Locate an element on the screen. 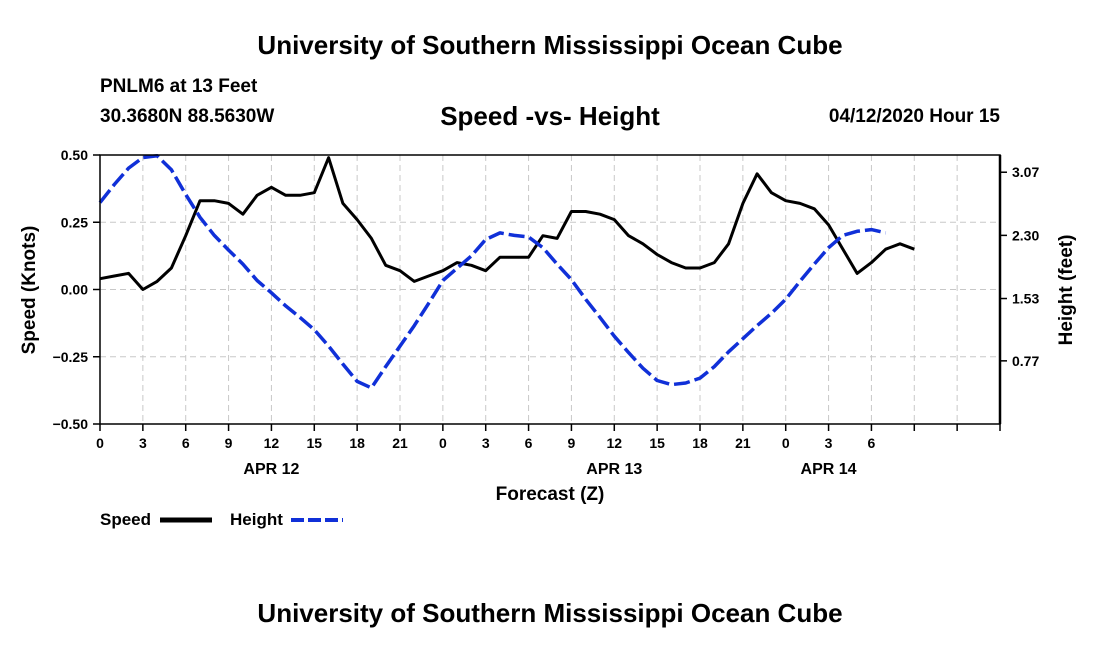 This screenshot has width=1100, height=650. y-tick-label: 0.00 is located at coordinates (74, 290).